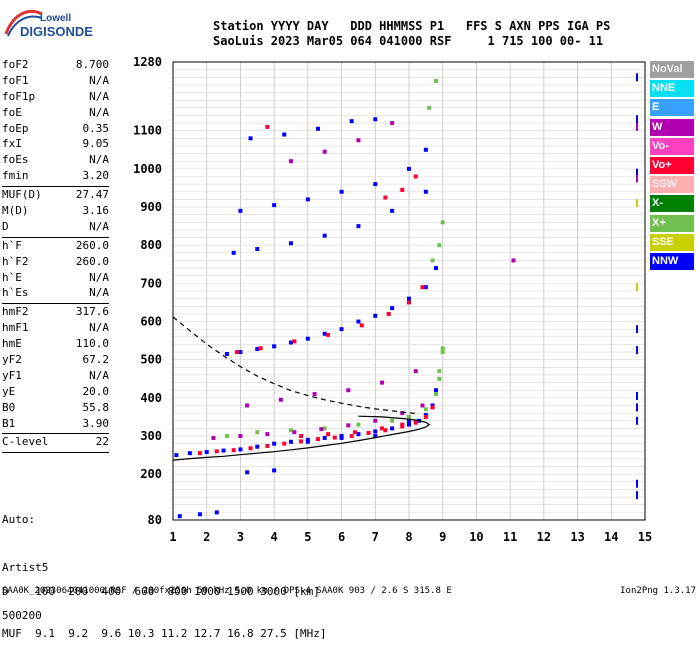 This screenshot has width=700, height=655. Describe the element at coordinates (672, 146) in the screenshot. I see `legend-item: Vo-` at that location.